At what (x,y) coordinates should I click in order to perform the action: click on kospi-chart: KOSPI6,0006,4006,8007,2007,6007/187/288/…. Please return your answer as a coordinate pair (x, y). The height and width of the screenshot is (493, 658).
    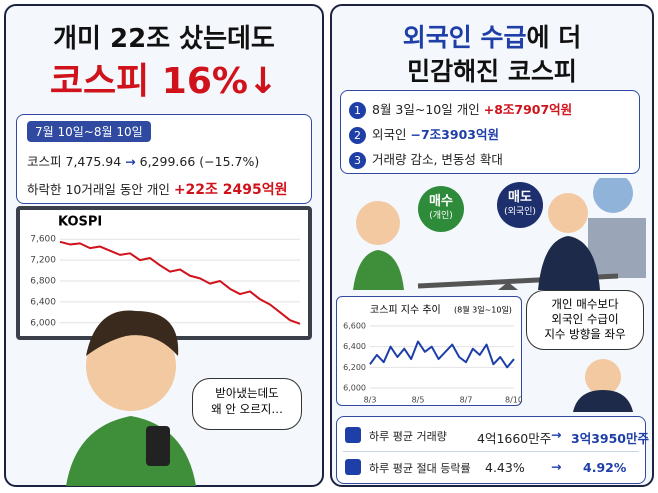
    Looking at the image, I should click on (169, 276).